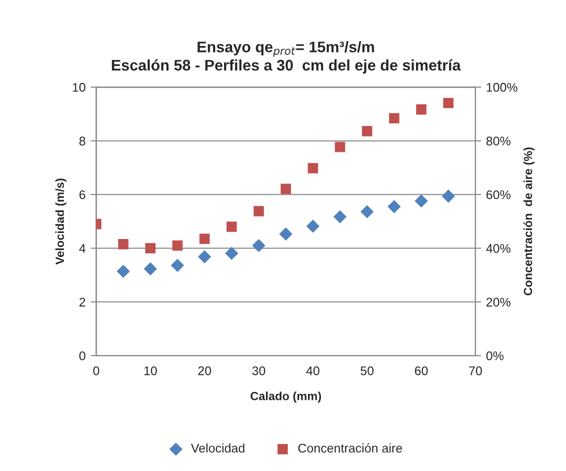 This screenshot has height=471, width=566. I want to click on y-tick-label: 8, so click(82, 141).